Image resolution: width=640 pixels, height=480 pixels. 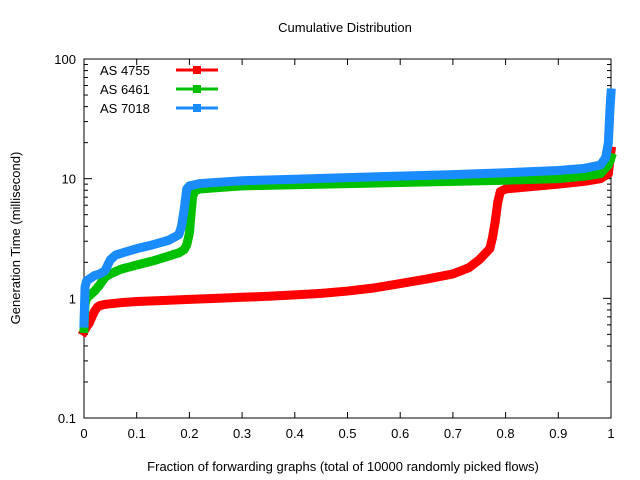 I want to click on x-tick-label: 0.6, so click(x=400, y=433).